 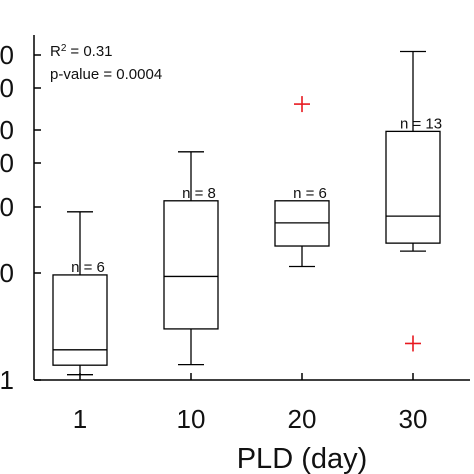 What do you see at coordinates (199, 193) in the screenshot?
I see `n-count-label: n = 8` at bounding box center [199, 193].